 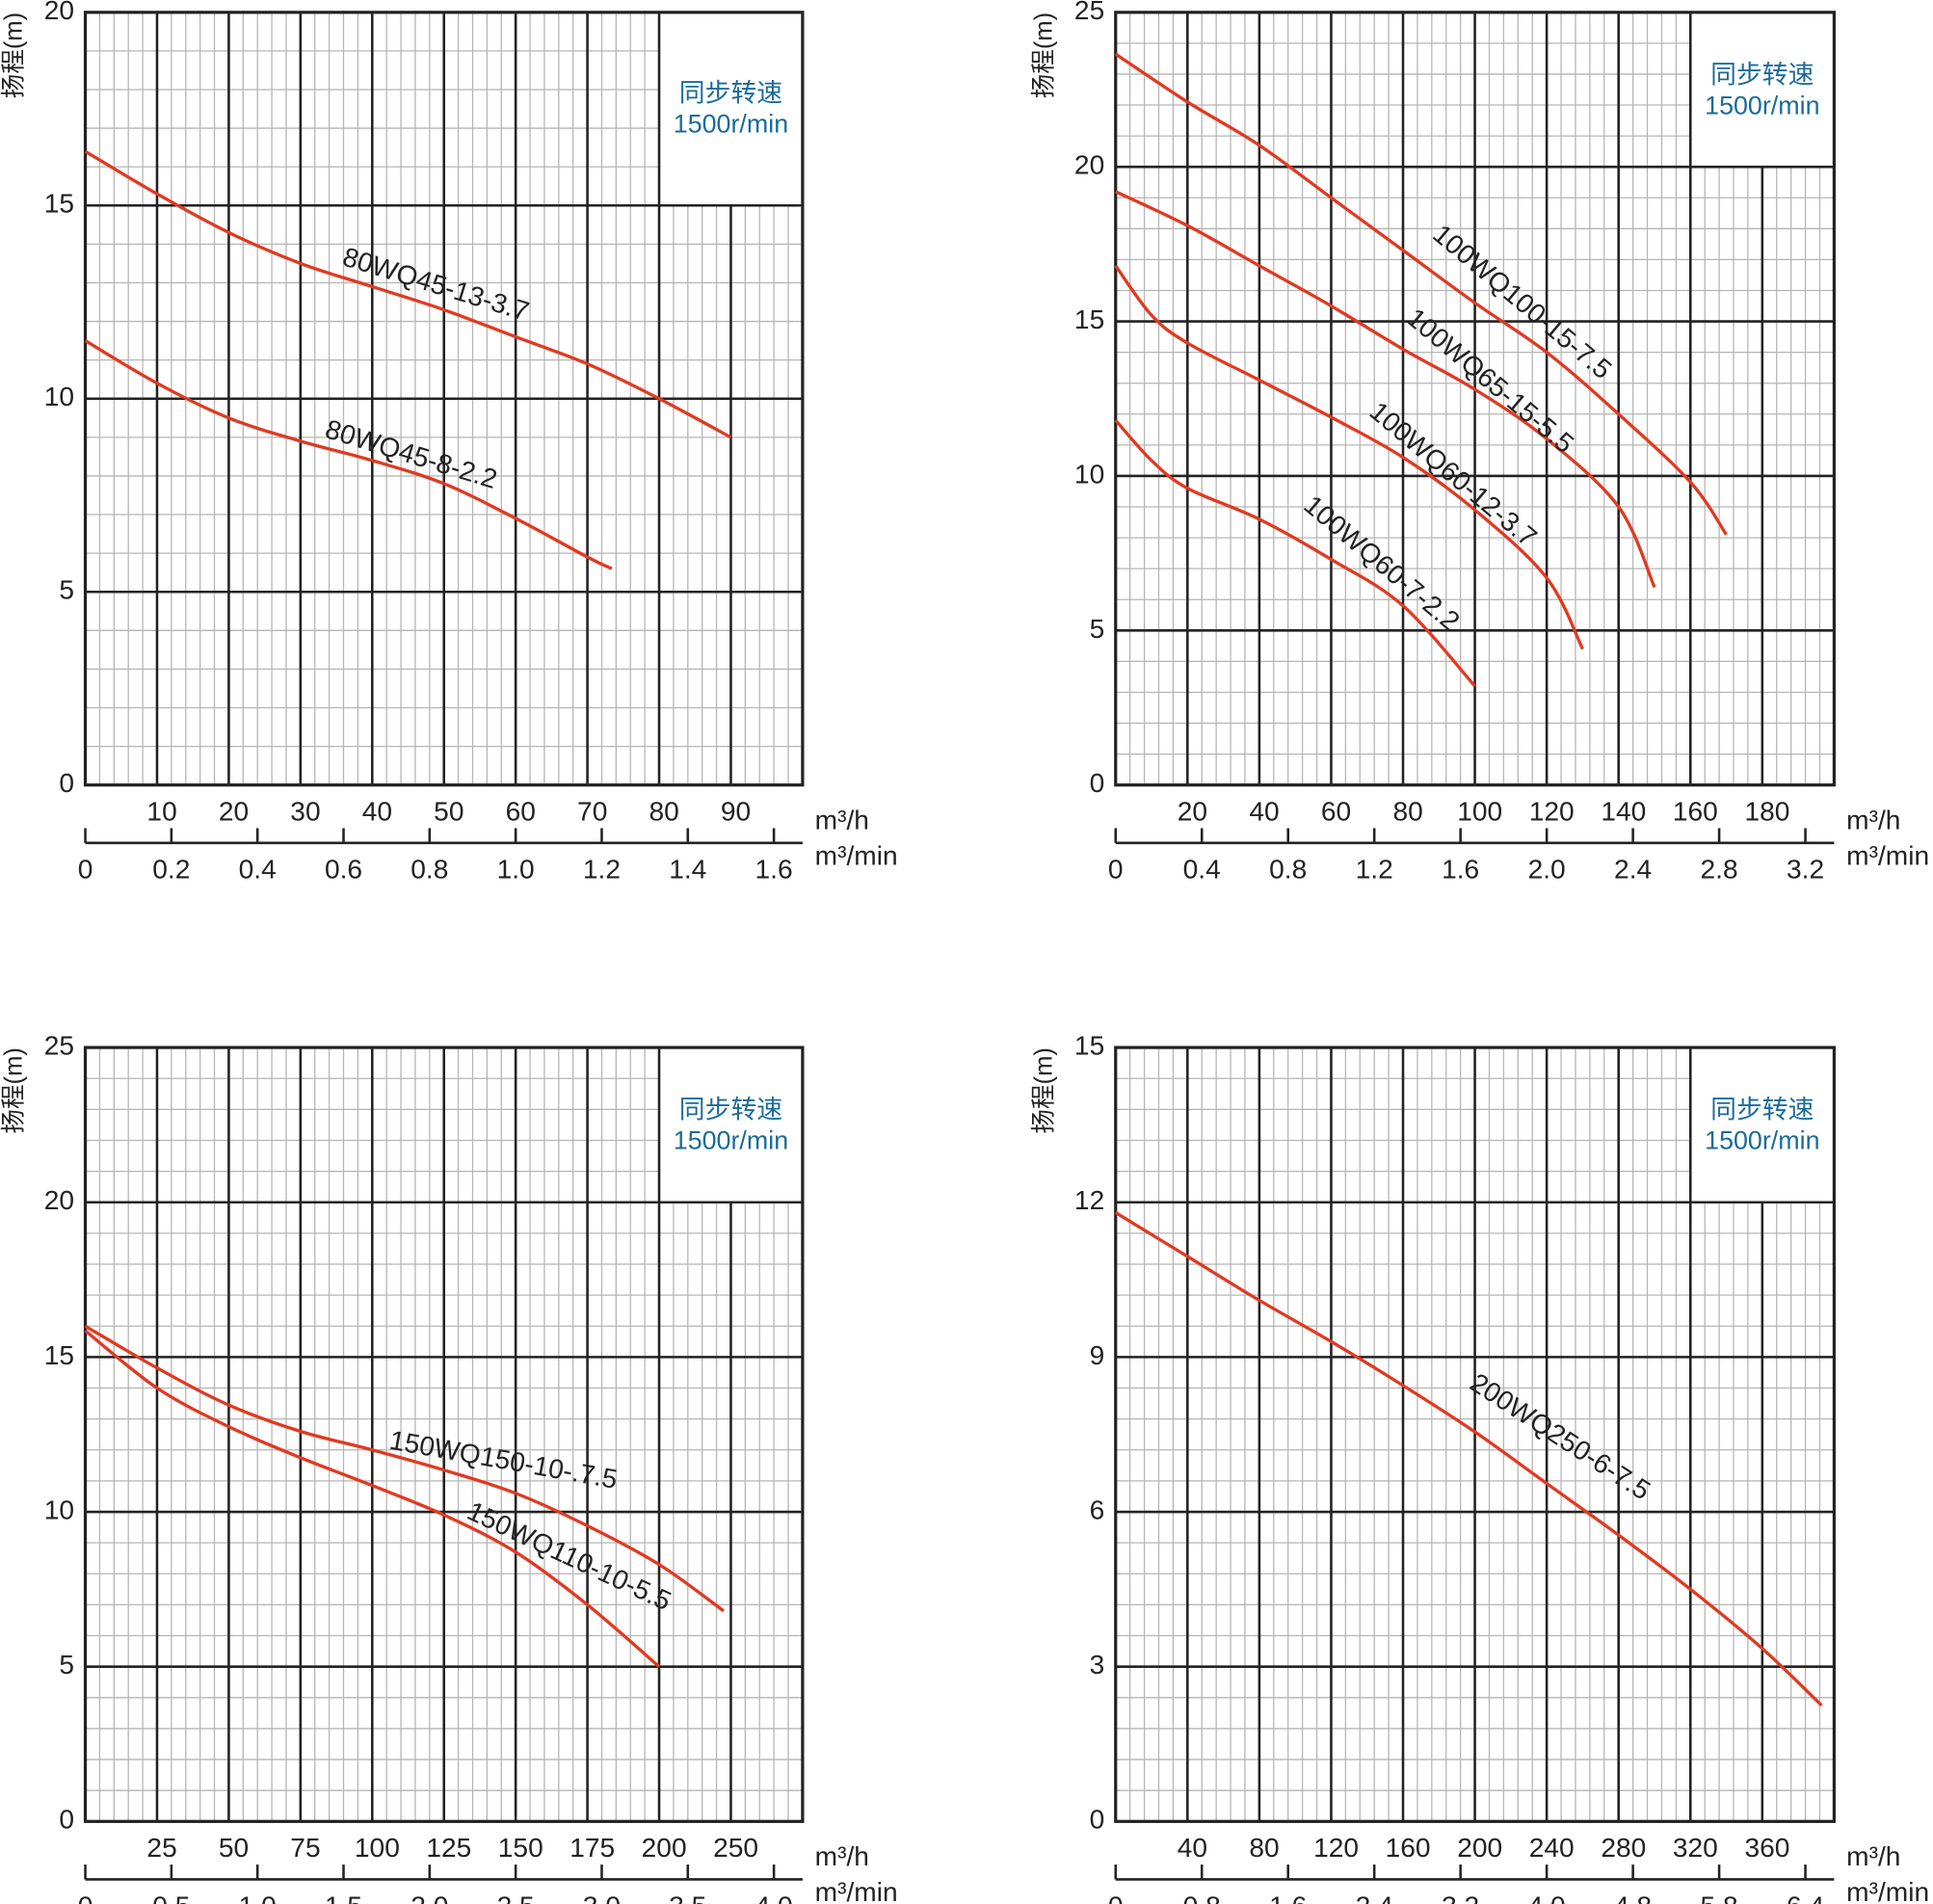 What do you see at coordinates (1097, 1509) in the screenshot?
I see `y-tick-label: 6` at bounding box center [1097, 1509].